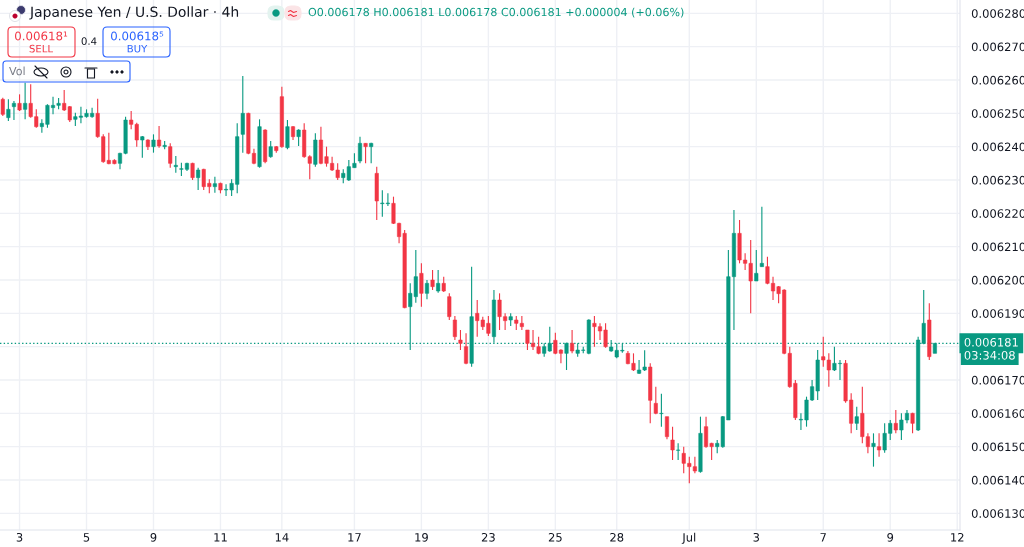 This screenshot has height=547, width=1024. What do you see at coordinates (89, 41) in the screenshot?
I see `annotation: 0.4` at bounding box center [89, 41].